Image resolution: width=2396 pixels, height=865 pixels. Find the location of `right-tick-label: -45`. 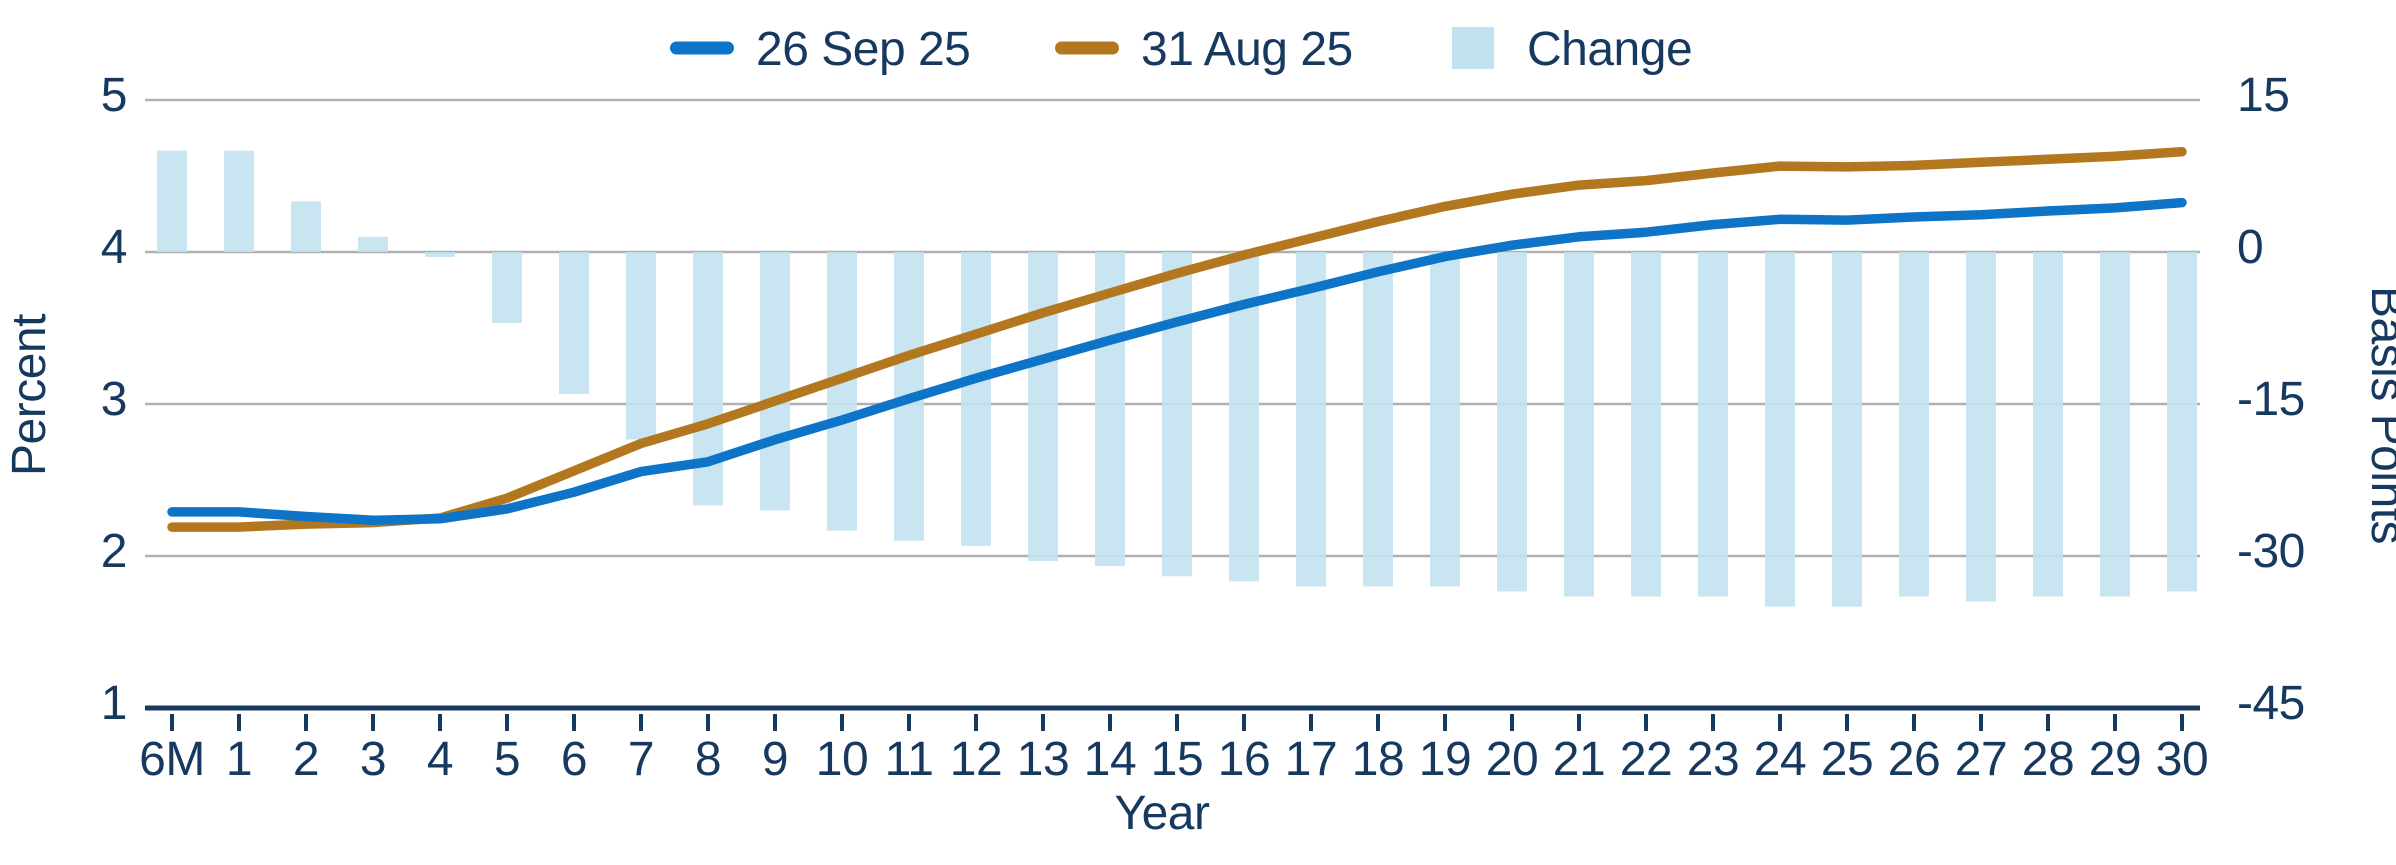

right-tick-label: -45 is located at coordinates (2271, 703).